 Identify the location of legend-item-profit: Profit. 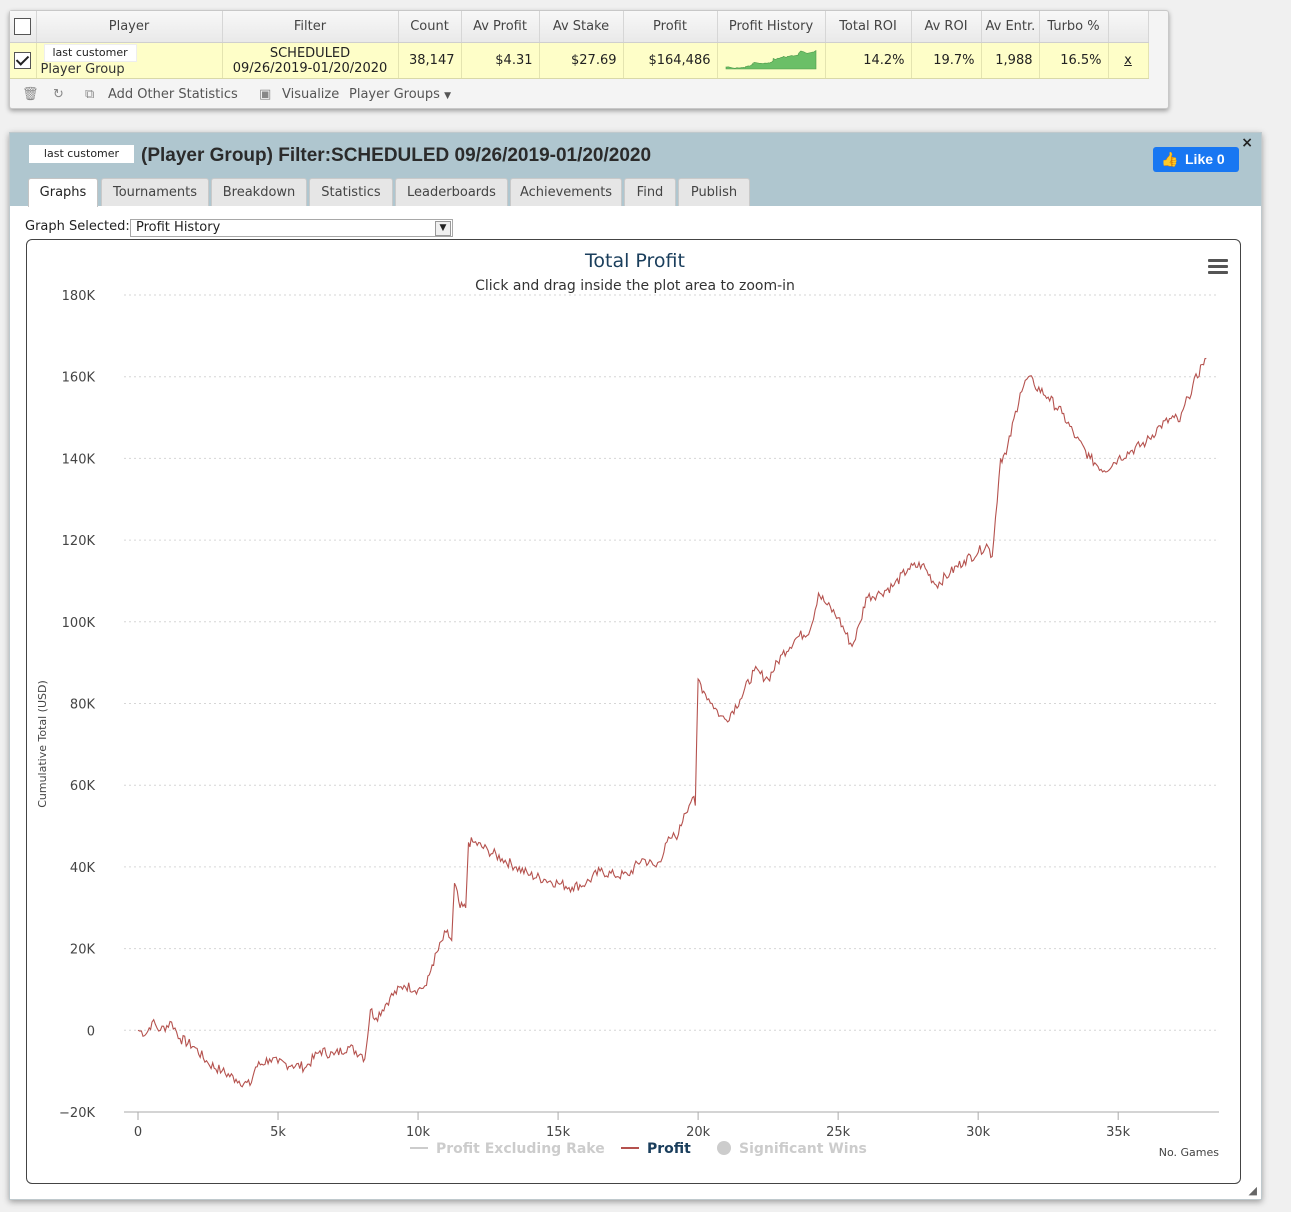
(656, 1149).